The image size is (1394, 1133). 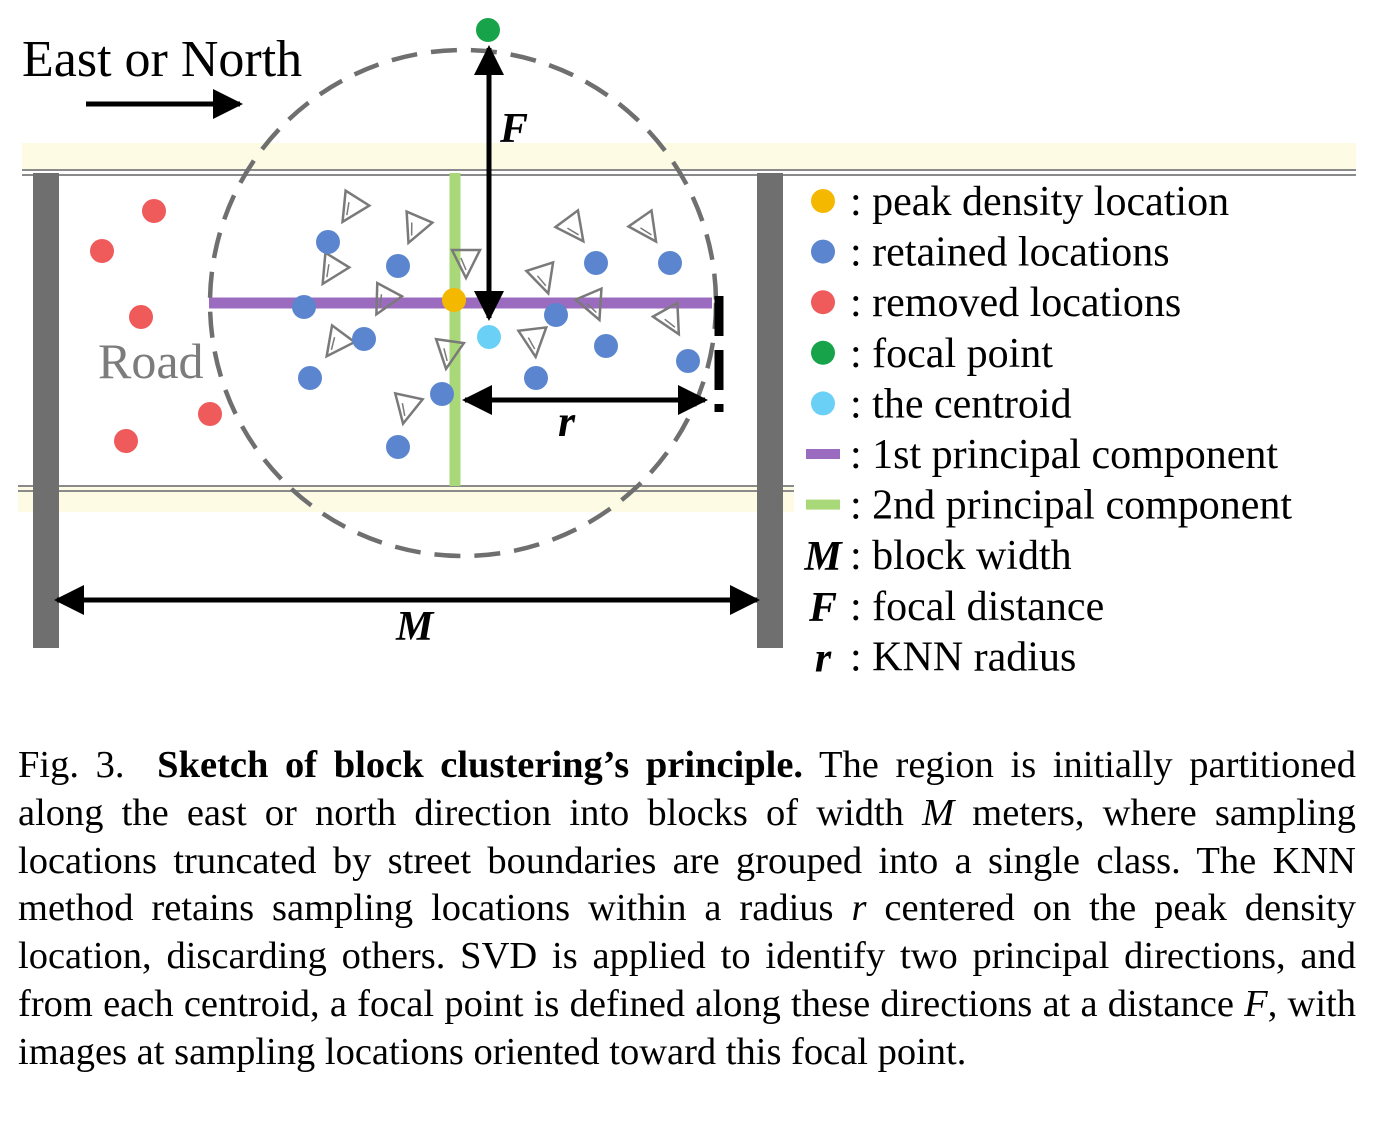 I want to click on legend-symbol: r, so click(x=823, y=658).